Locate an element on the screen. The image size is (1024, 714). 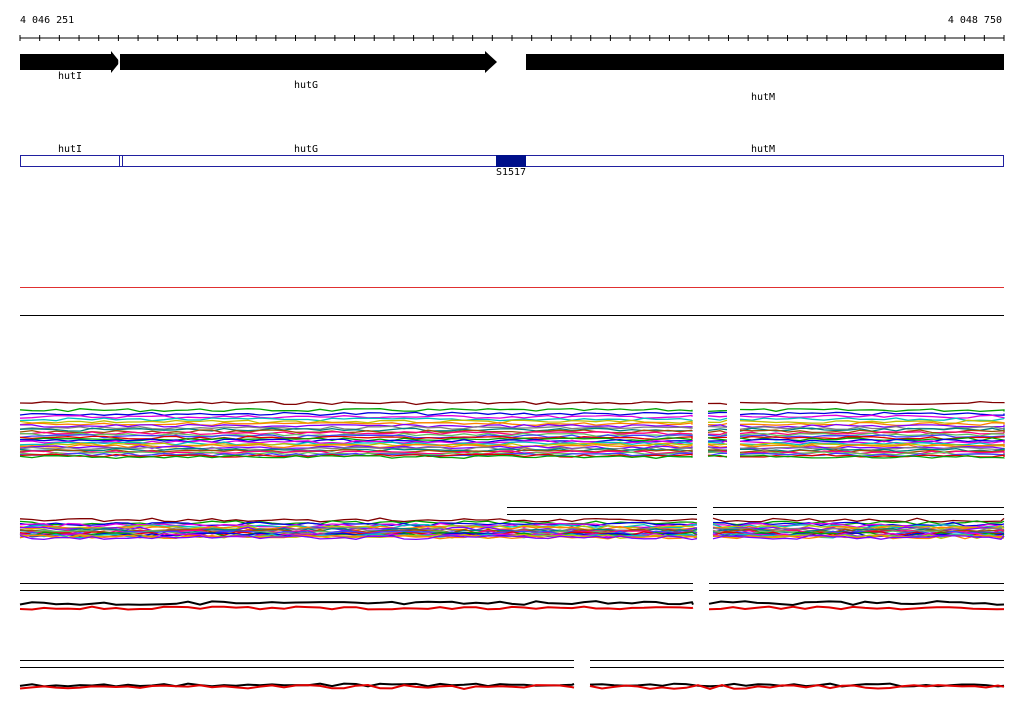
gene-label: hutG is located at coordinates (306, 85).